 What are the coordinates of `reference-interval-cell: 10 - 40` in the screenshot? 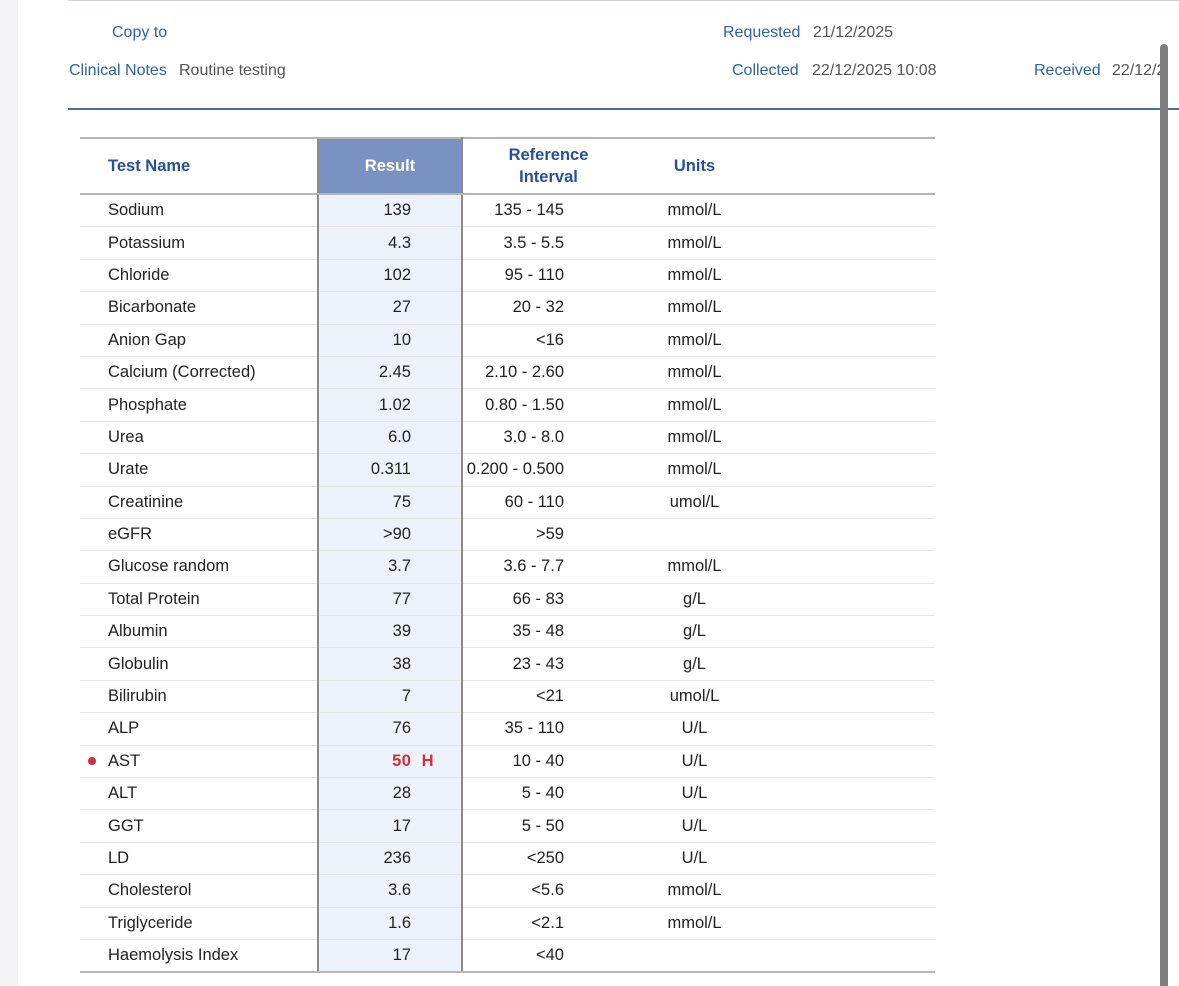 It's located at (548, 762).